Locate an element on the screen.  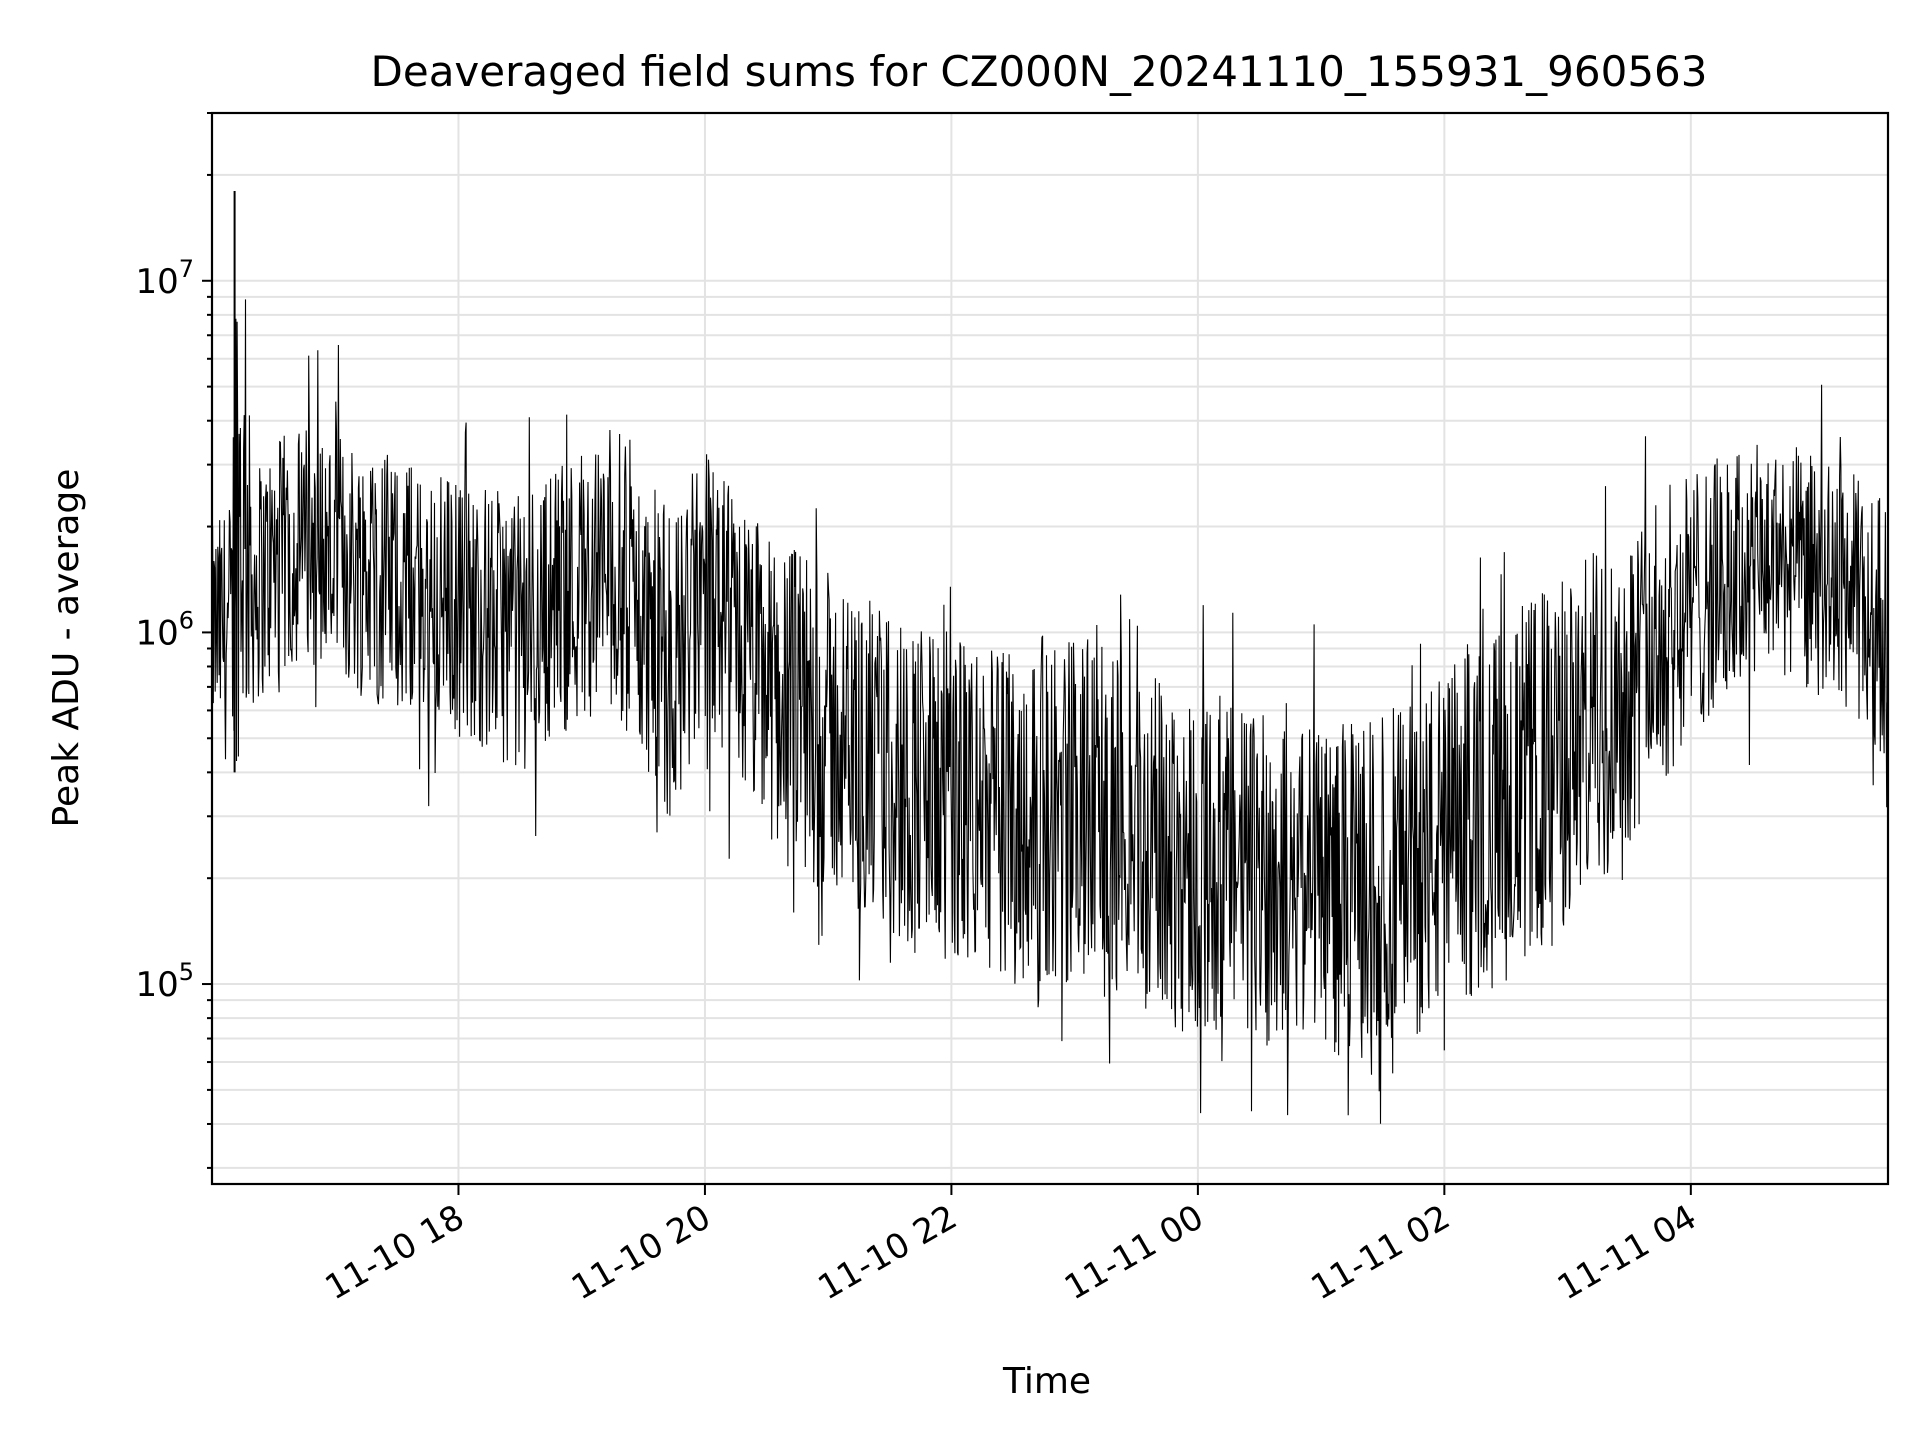
y-axis: 10⁵ 10⁶ 10⁷ is located at coordinates (173, 640).